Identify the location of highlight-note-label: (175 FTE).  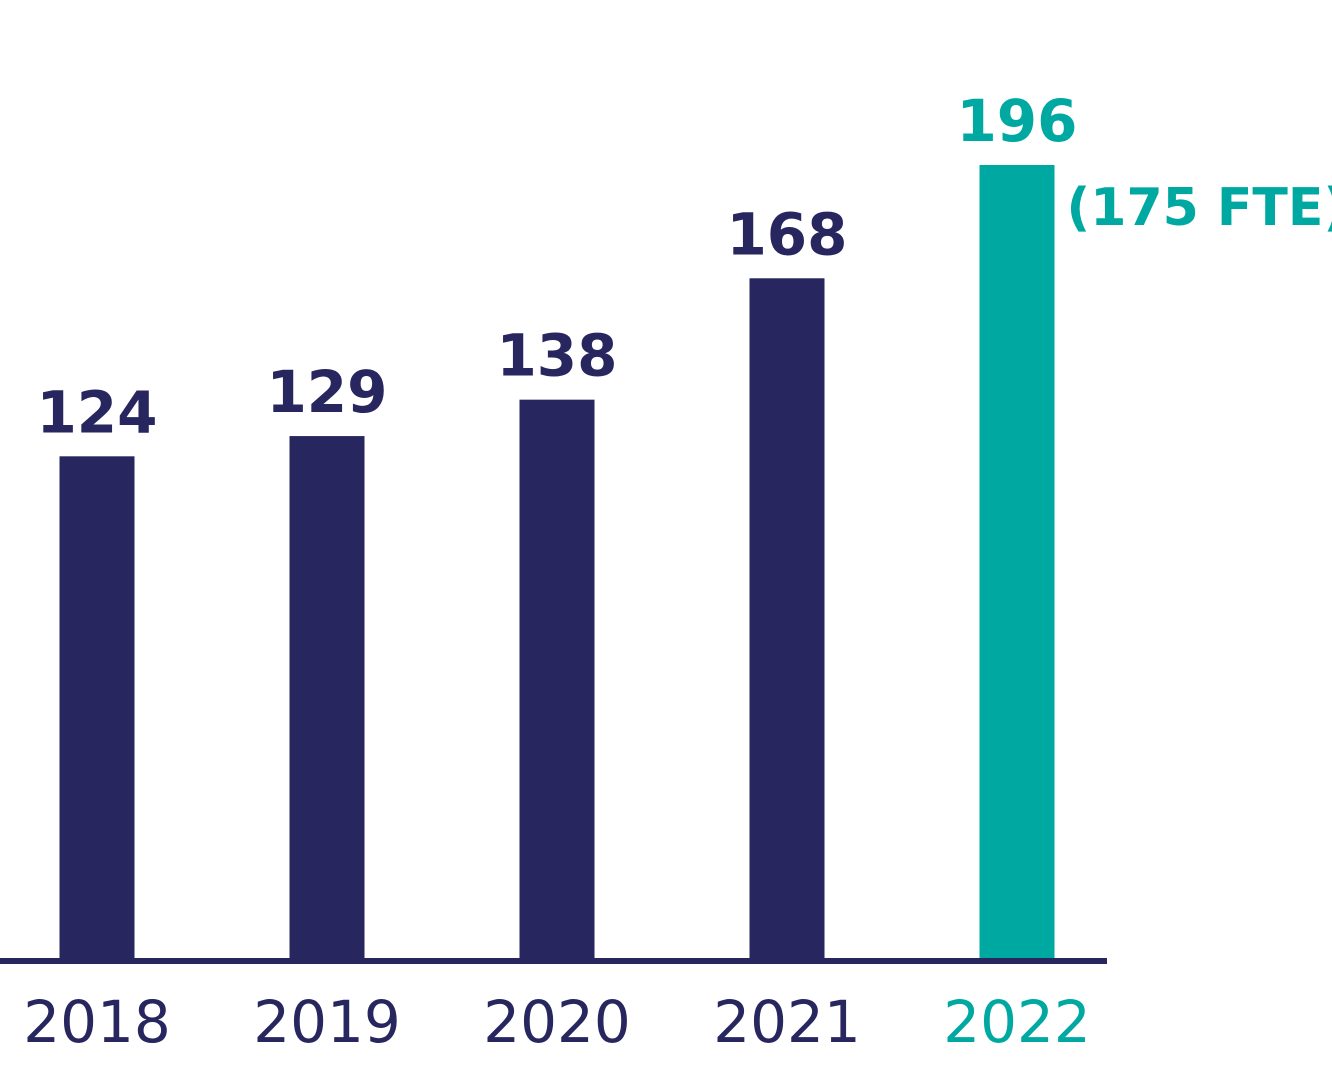
(1199, 208).